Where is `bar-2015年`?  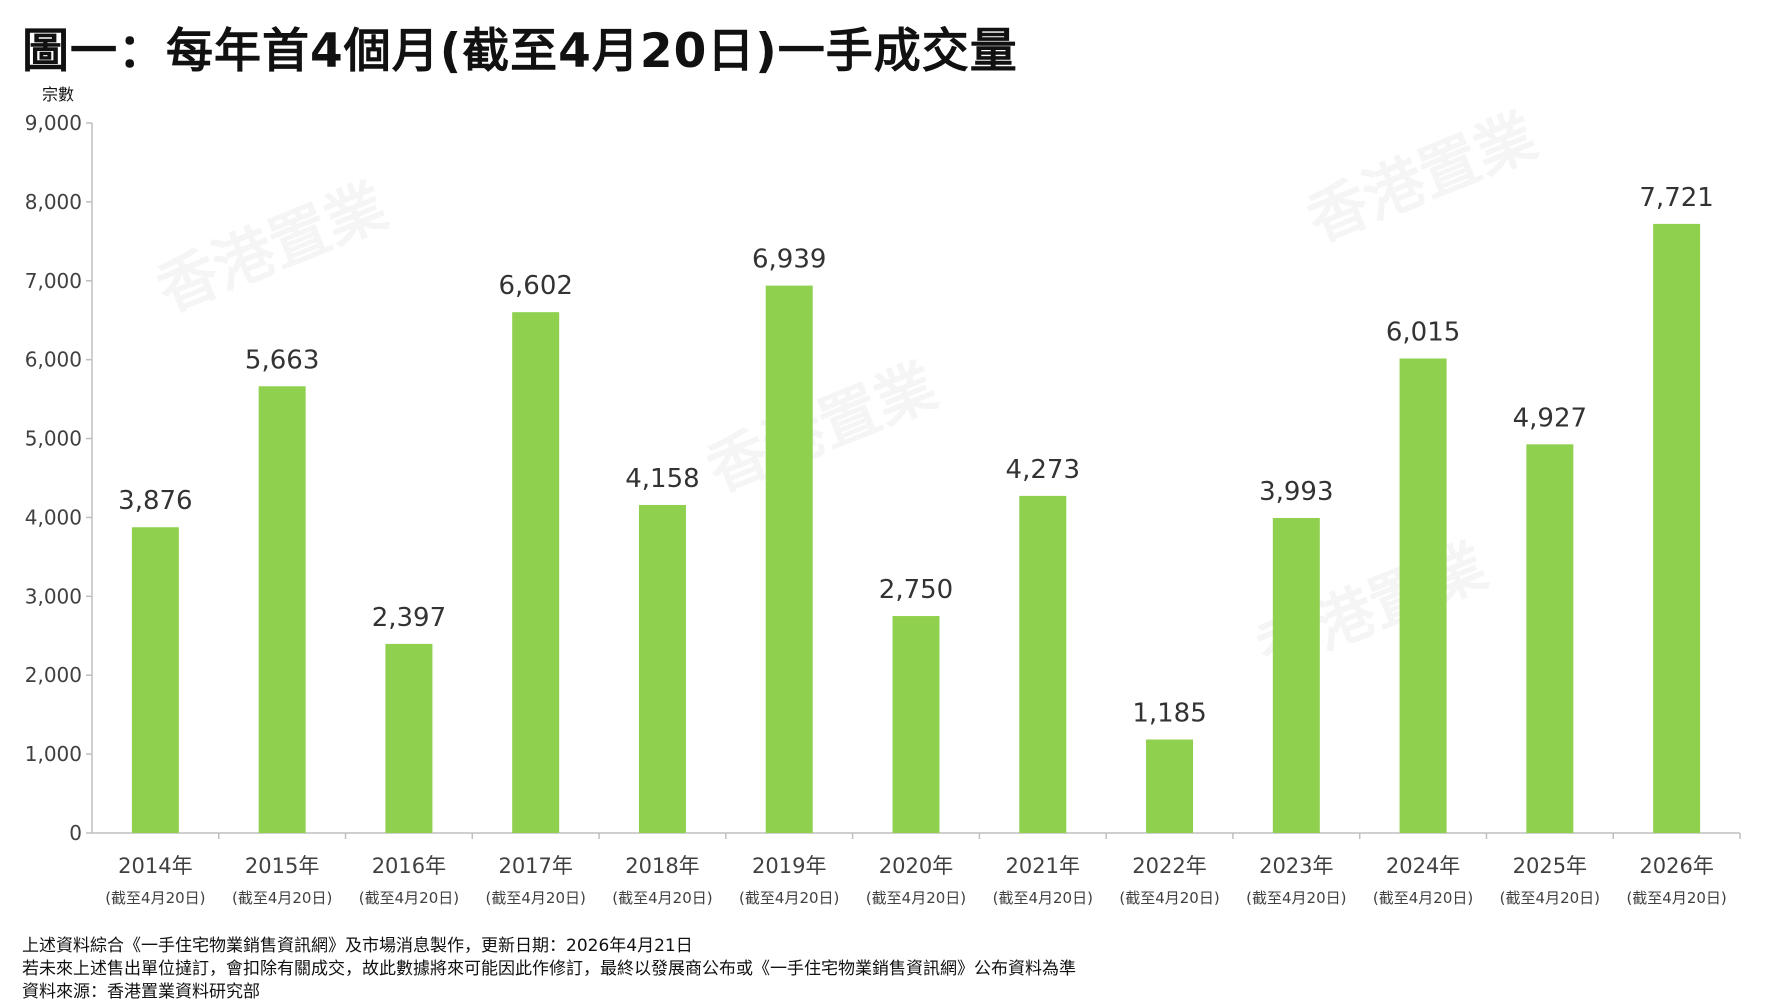 bar-2015年 is located at coordinates (282, 609).